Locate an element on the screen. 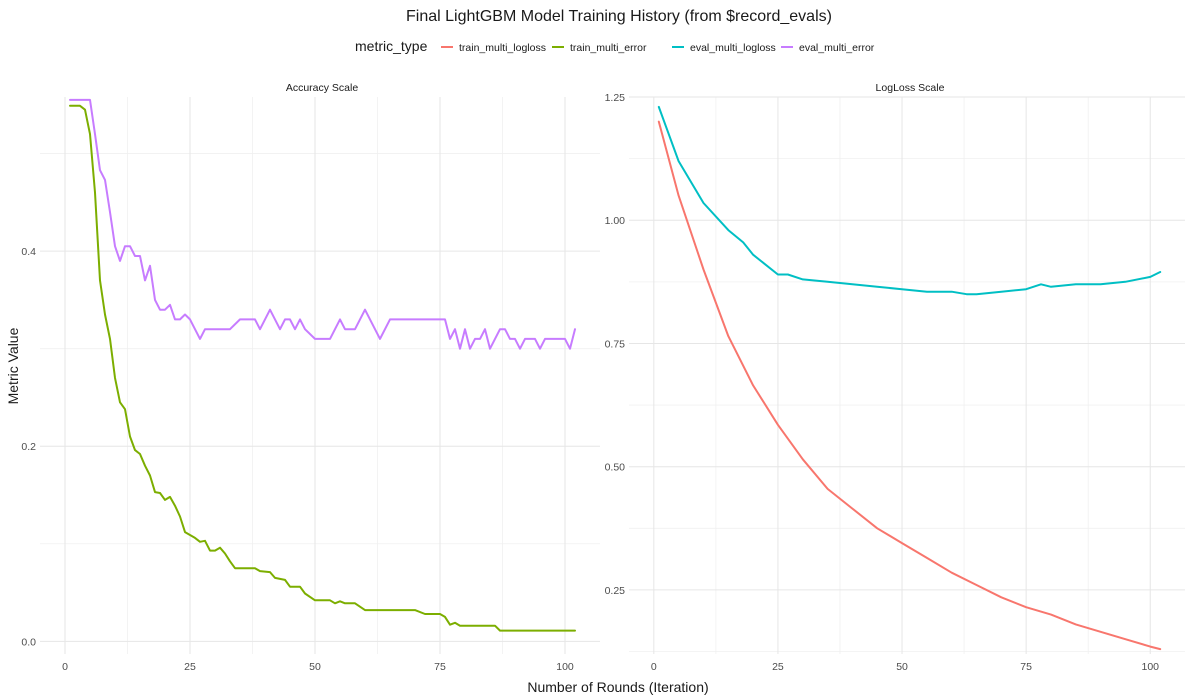  legend-item: eval_multi_logloss is located at coordinates (724, 48).